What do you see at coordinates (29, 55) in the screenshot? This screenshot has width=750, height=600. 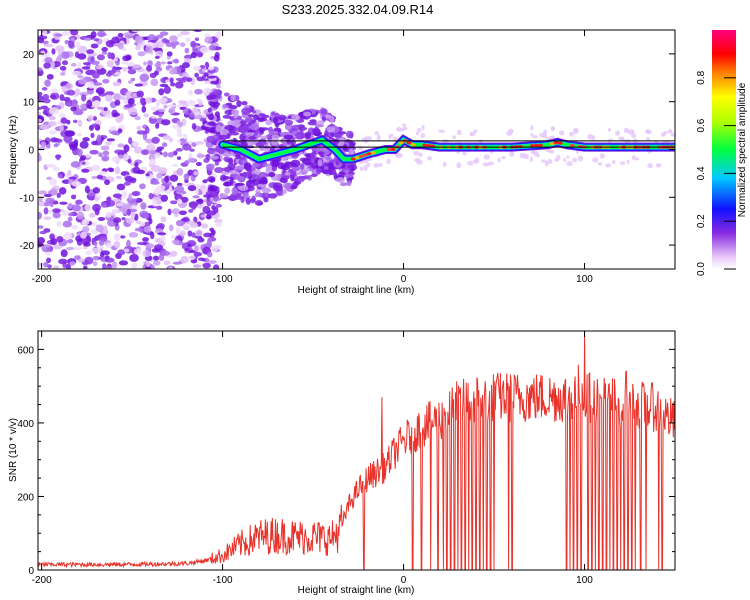 I see `spectrogram-ytick-label: 20` at bounding box center [29, 55].